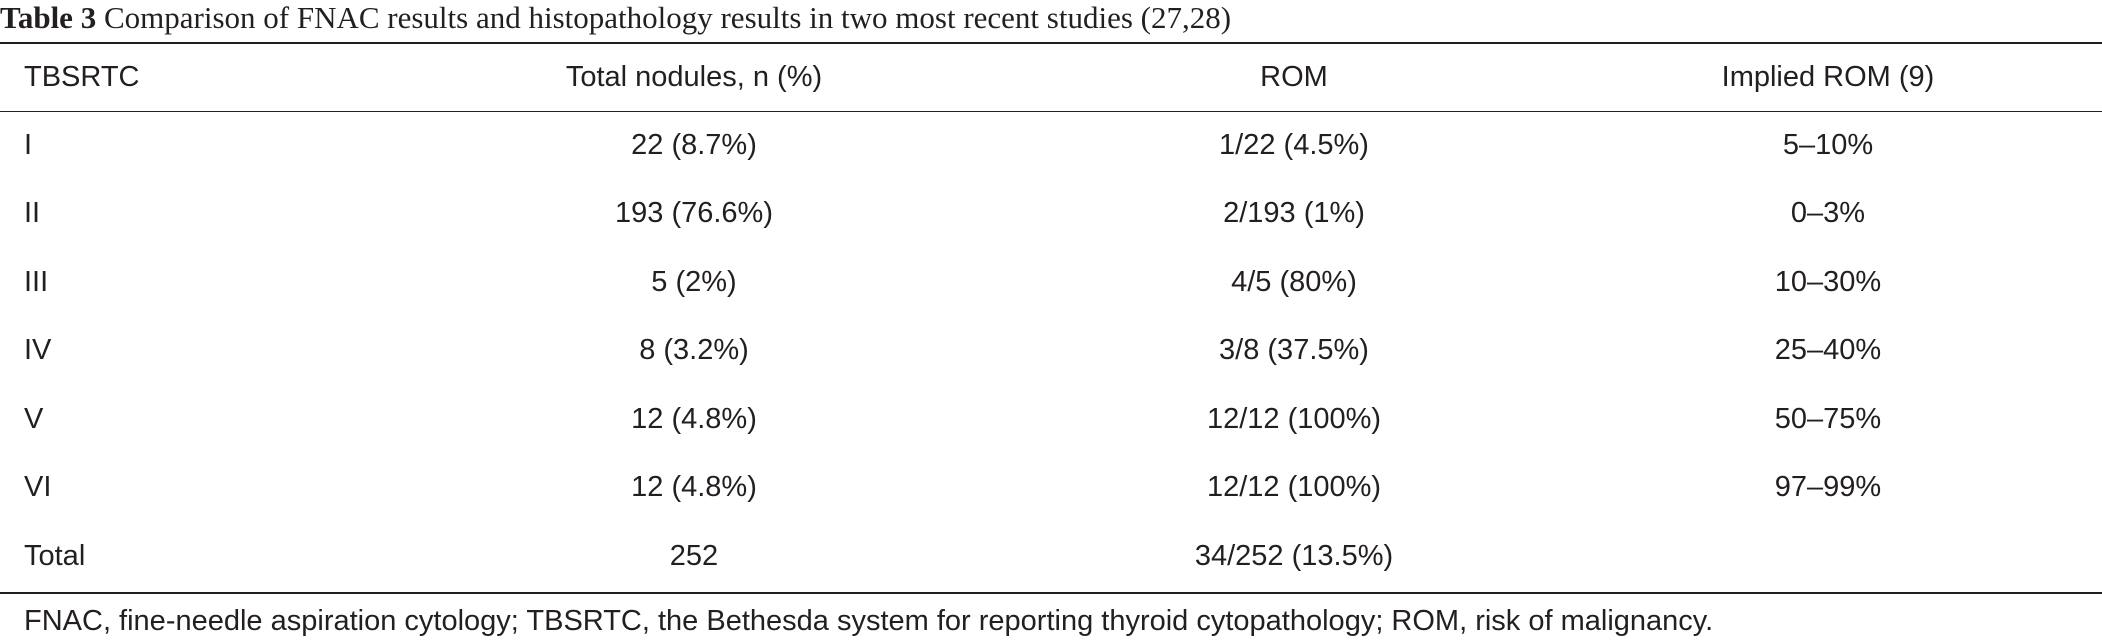  I want to click on cell-implied-rom: 25–40%, so click(1828, 350).